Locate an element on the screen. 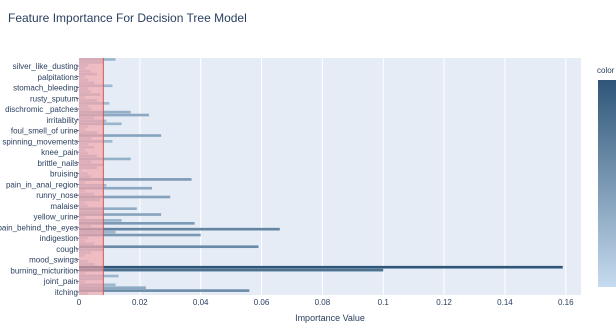 The width and height of the screenshot is (616, 325). colorbar-title: color is located at coordinates (606, 70).